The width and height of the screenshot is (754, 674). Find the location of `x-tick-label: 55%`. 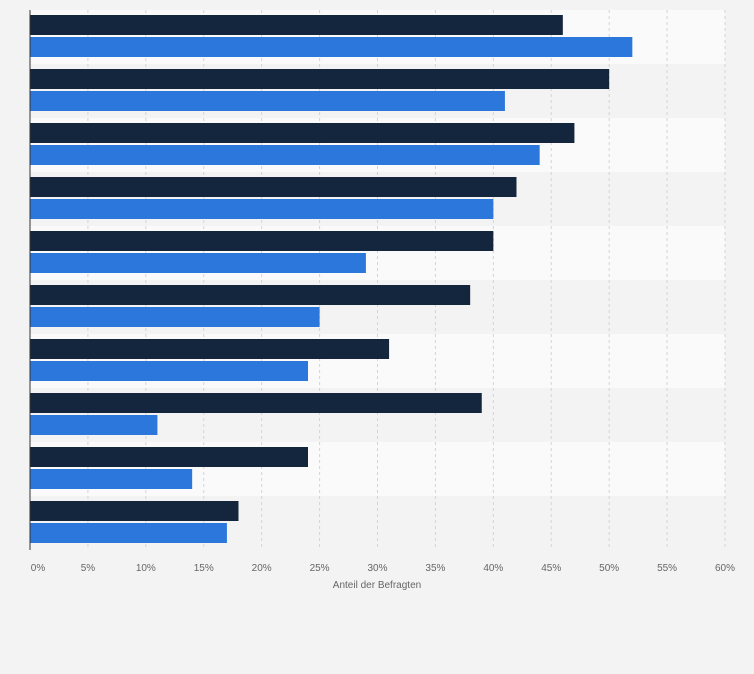

x-tick-label: 55% is located at coordinates (667, 568).